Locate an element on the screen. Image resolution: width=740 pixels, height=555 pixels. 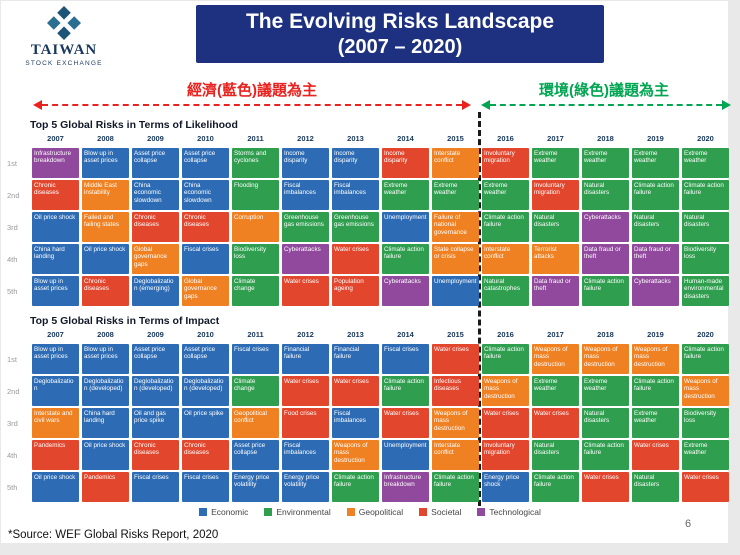
rank-label-likelihood-4th: 4th is located at coordinates (12, 259).